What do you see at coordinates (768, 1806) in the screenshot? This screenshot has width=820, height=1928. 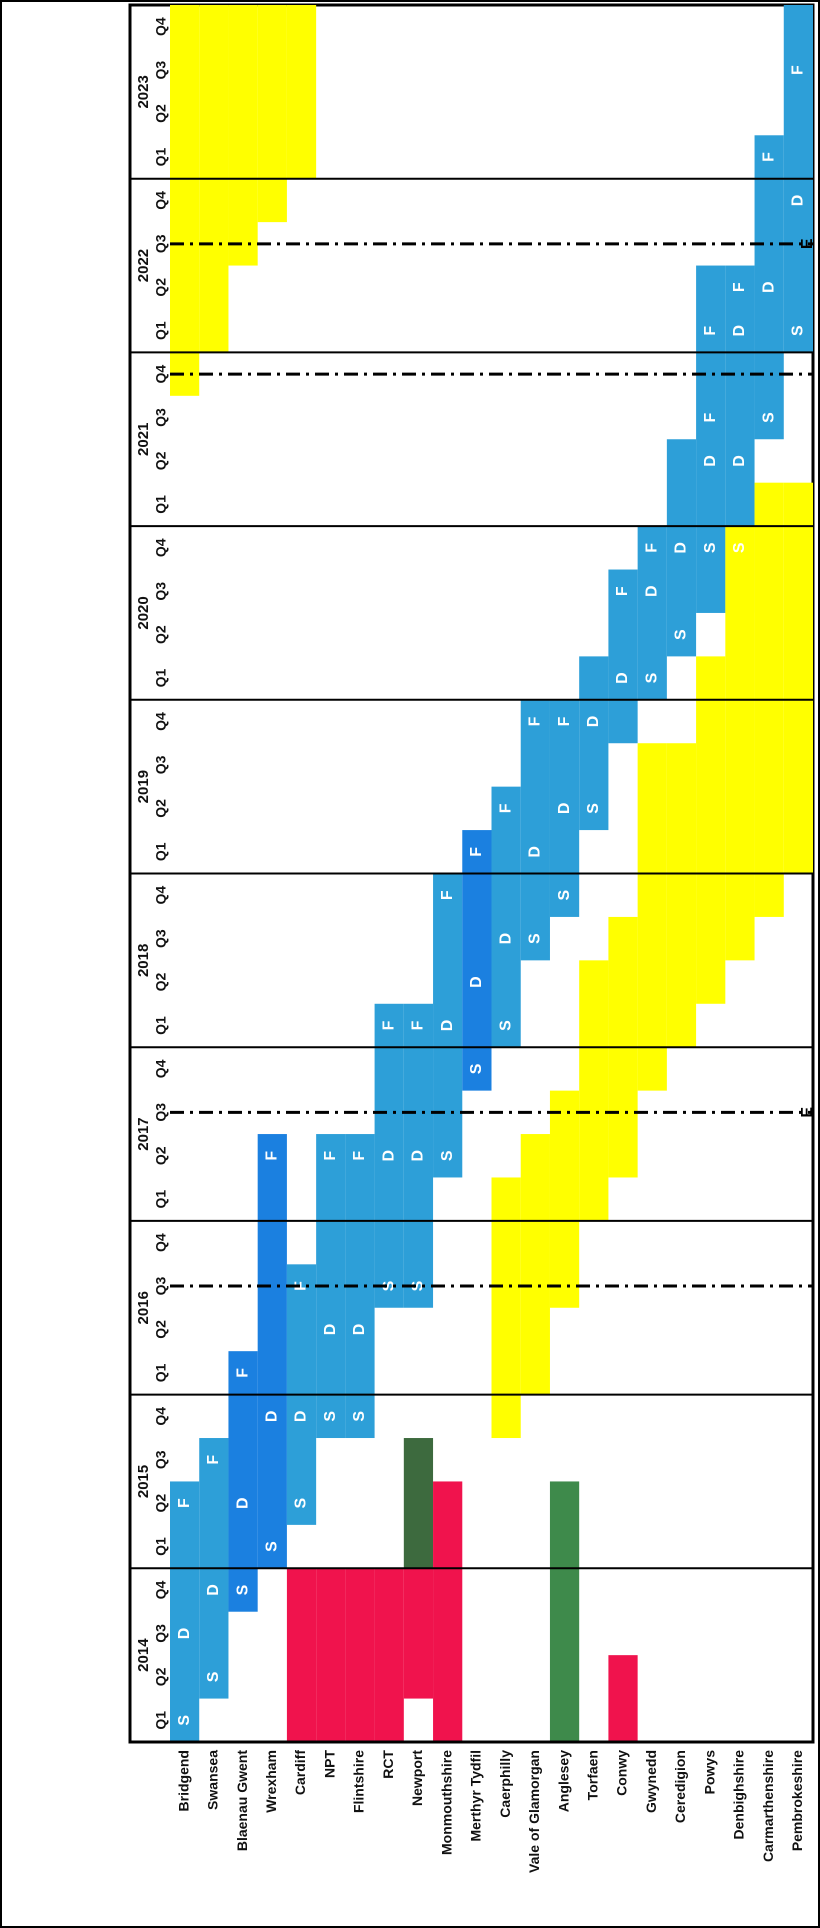 I see `row-label: Carmarthenshire` at bounding box center [768, 1806].